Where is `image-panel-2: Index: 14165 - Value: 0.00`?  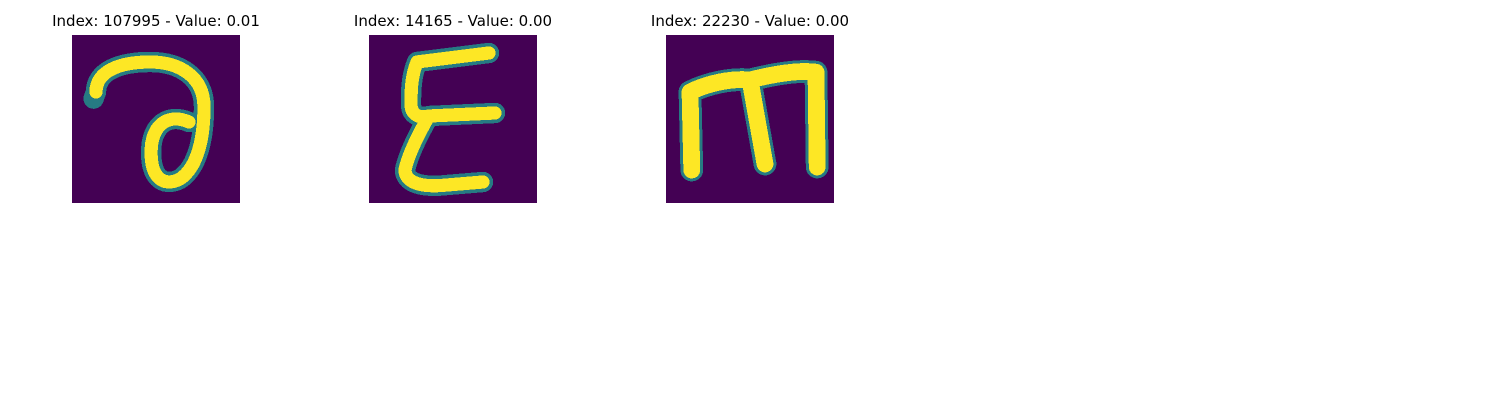
image-panel-2: Index: 14165 - Value: 0.00 is located at coordinates (453, 105).